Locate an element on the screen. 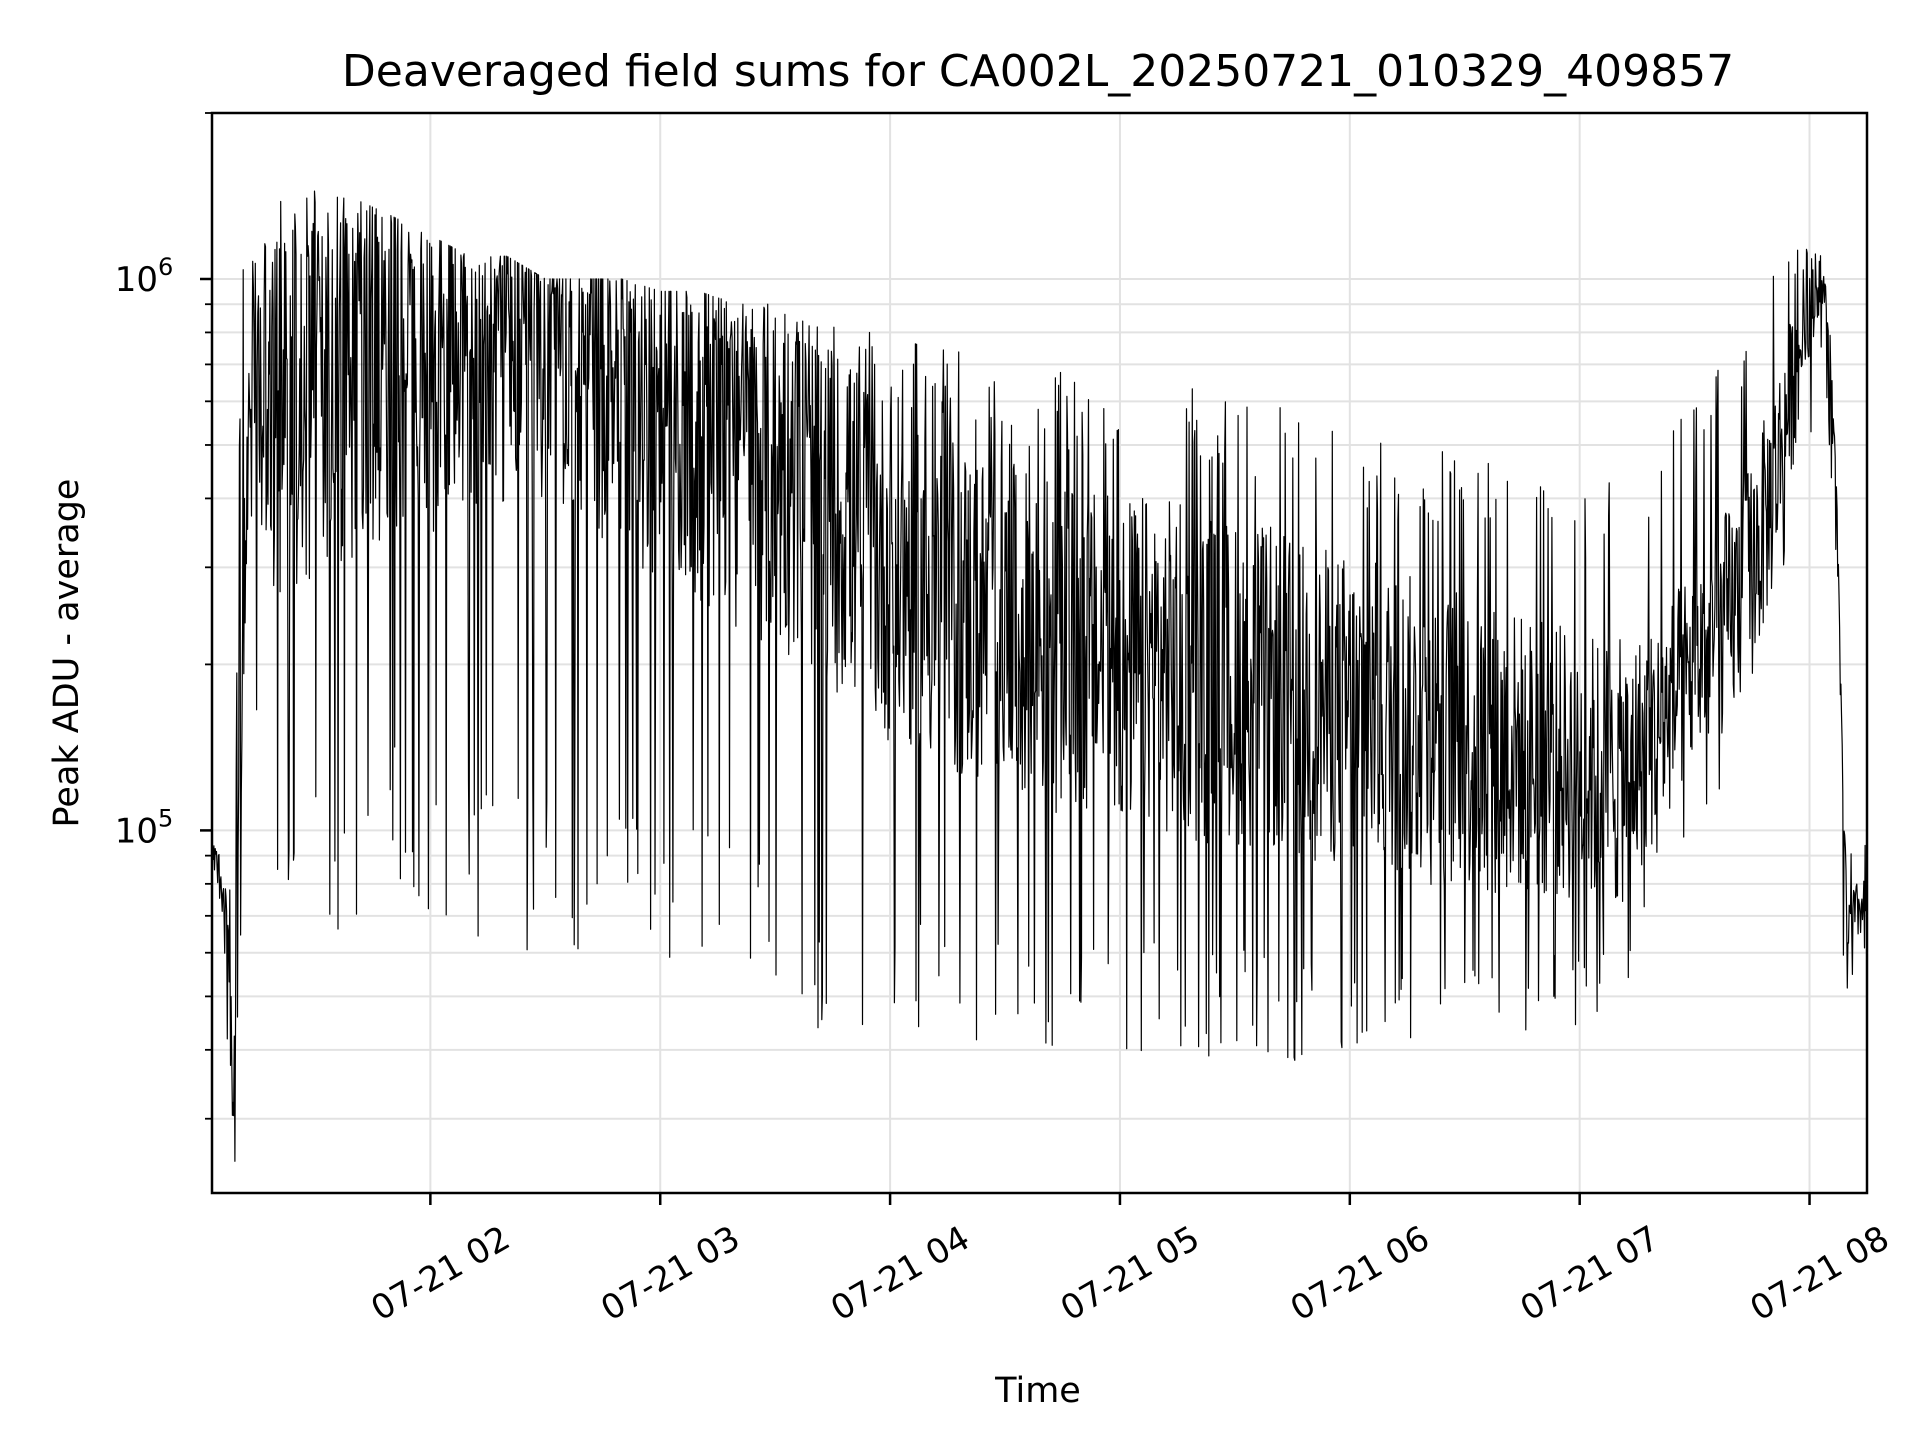 The image size is (1920, 1440). y-tick-label: 10⁶ is located at coordinates (144, 276).